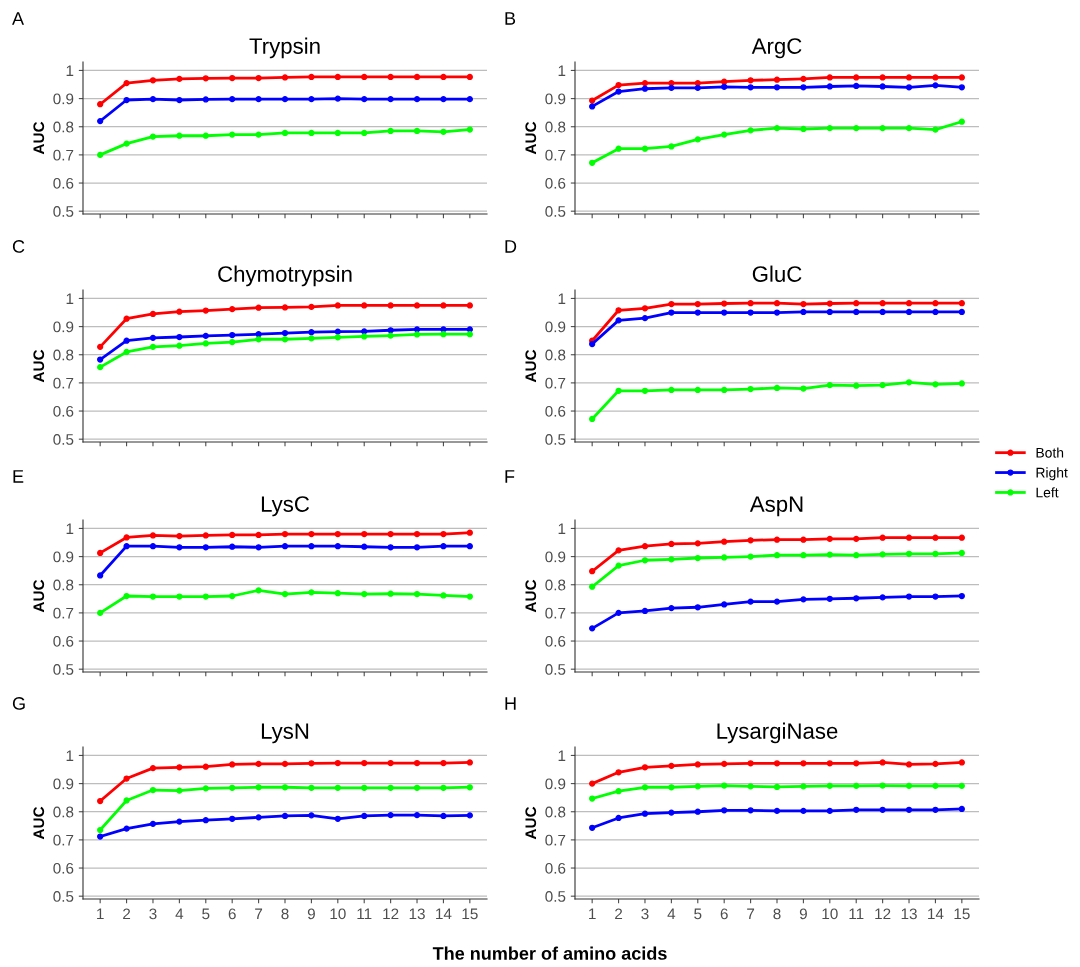  Describe the element at coordinates (70, 298) in the screenshot. I see `y-tick-label: 1` at that location.